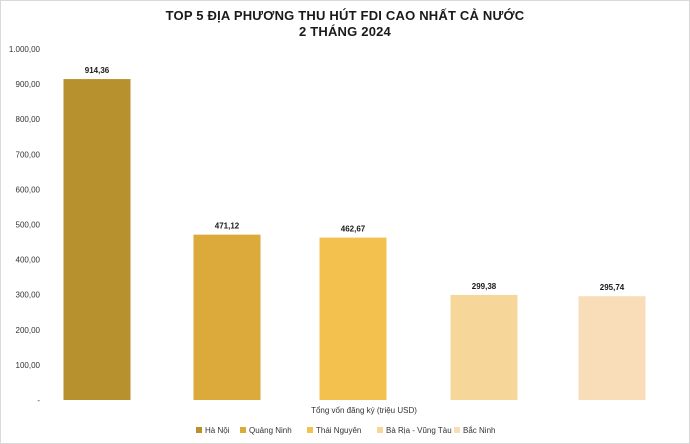 This screenshot has width=690, height=444. Describe the element at coordinates (28, 365) in the screenshot. I see `y-tick-label: 100,00` at that location.